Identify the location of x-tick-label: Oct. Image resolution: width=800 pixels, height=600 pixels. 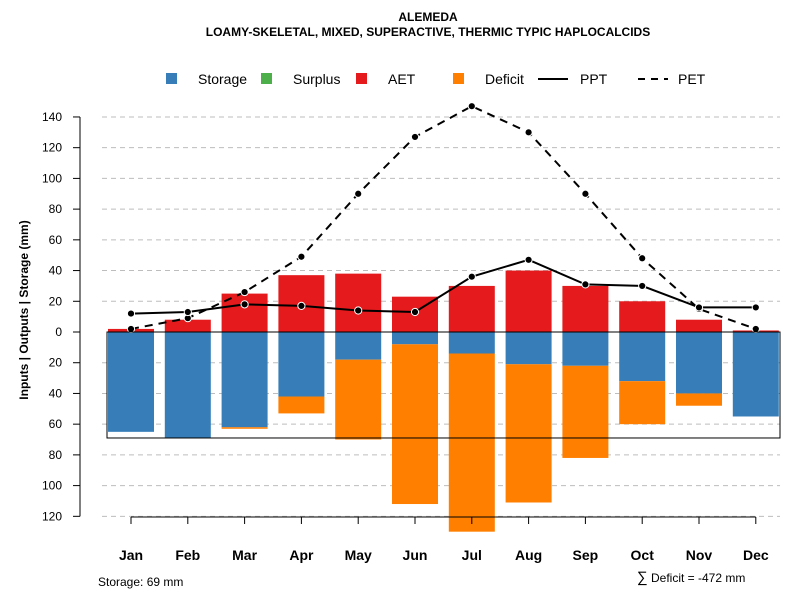
(643, 555).